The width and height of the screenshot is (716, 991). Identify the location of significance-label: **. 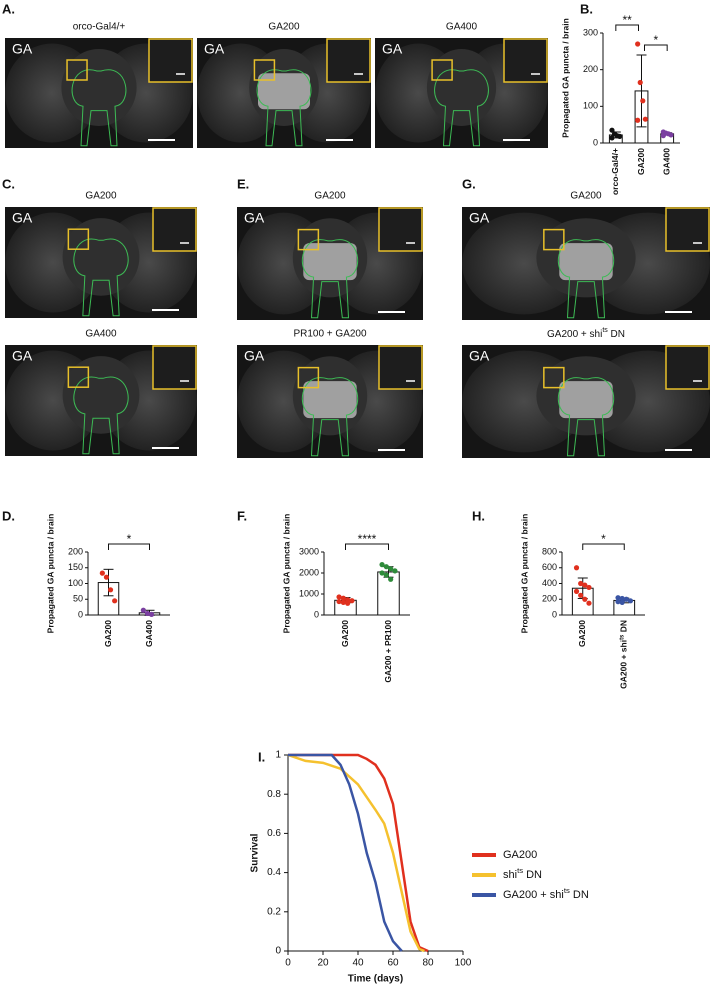
(627, 20).